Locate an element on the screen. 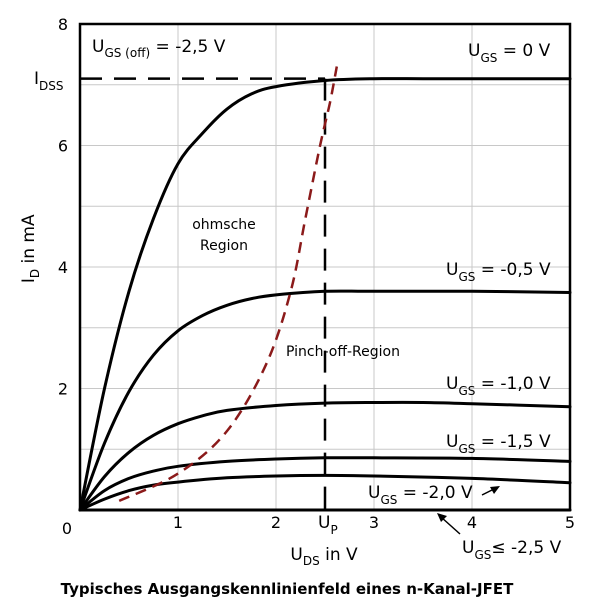  curve-label-ugs-minus-1-0: UGS = -1,0 V is located at coordinates (498, 386).